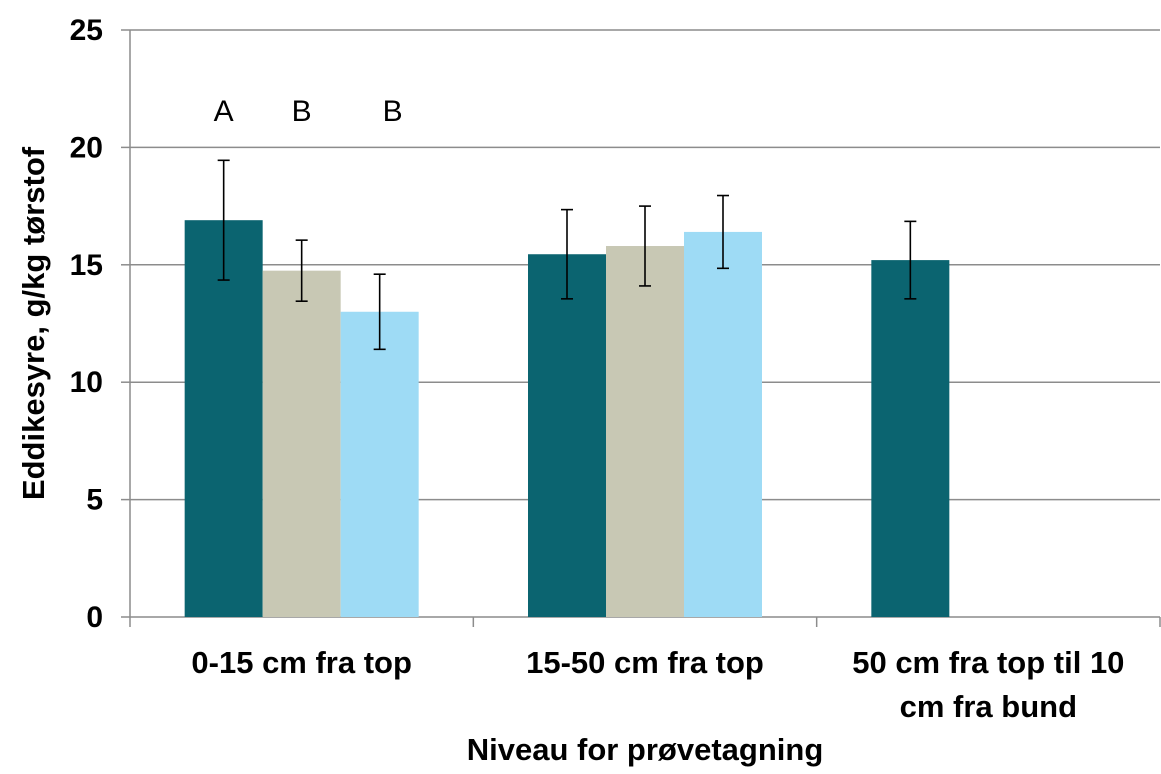  Describe the element at coordinates (988, 706) in the screenshot. I see `x-category-label: cm fra bund` at that location.